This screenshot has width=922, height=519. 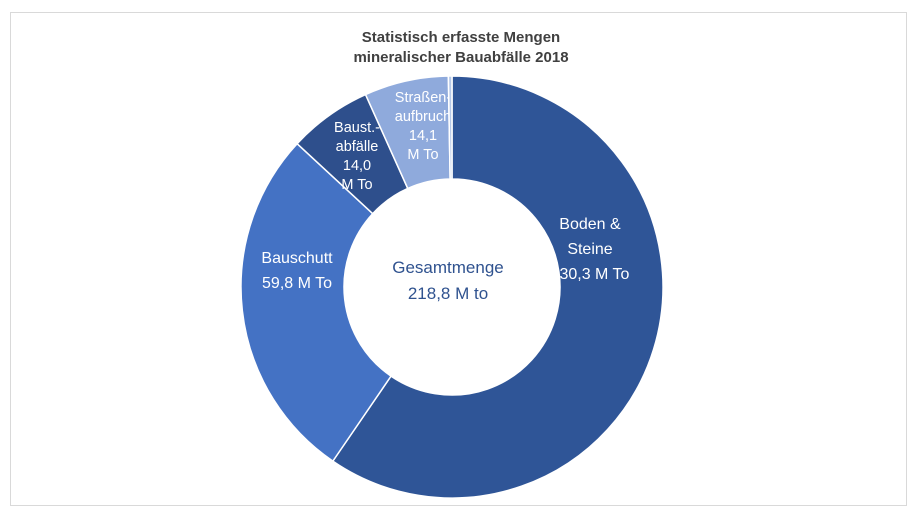 I want to click on center-label-line: Gesamtmenge, so click(x=448, y=267).